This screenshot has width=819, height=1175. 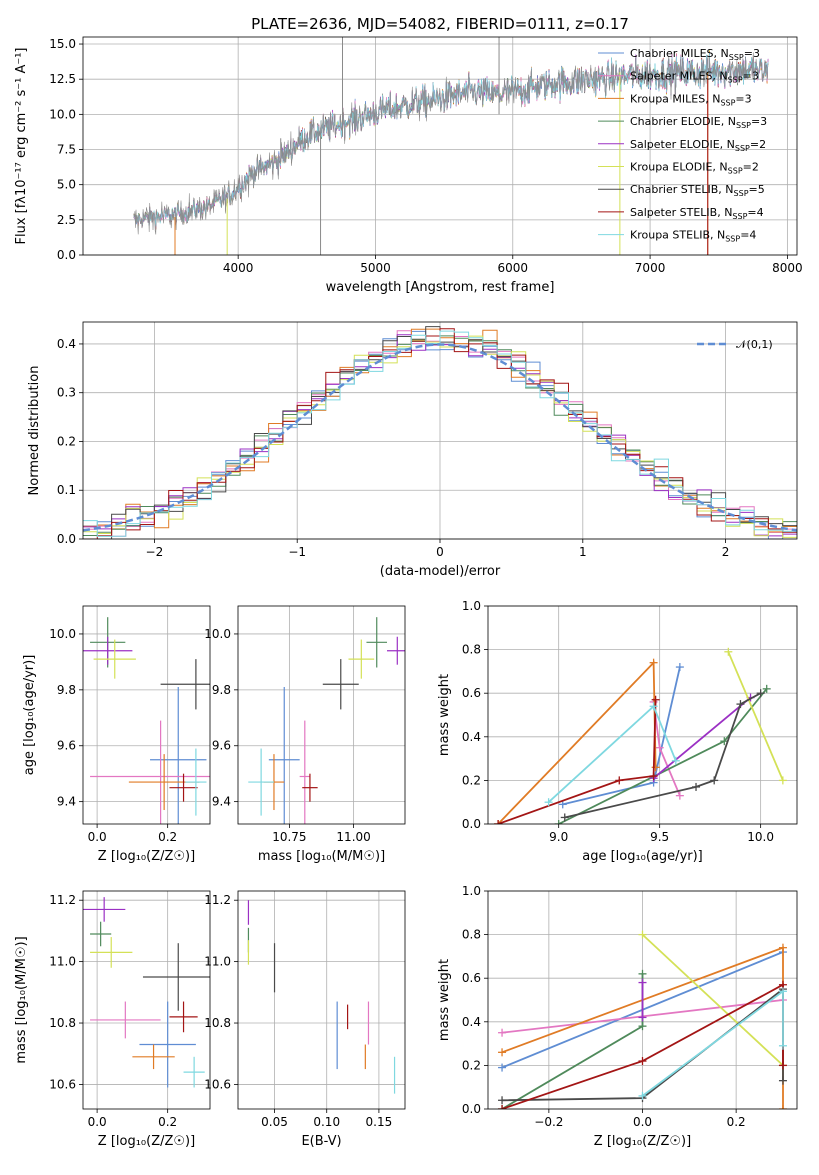 What do you see at coordinates (155, 552) in the screenshot?
I see `x-tick-label: −2` at bounding box center [155, 552].